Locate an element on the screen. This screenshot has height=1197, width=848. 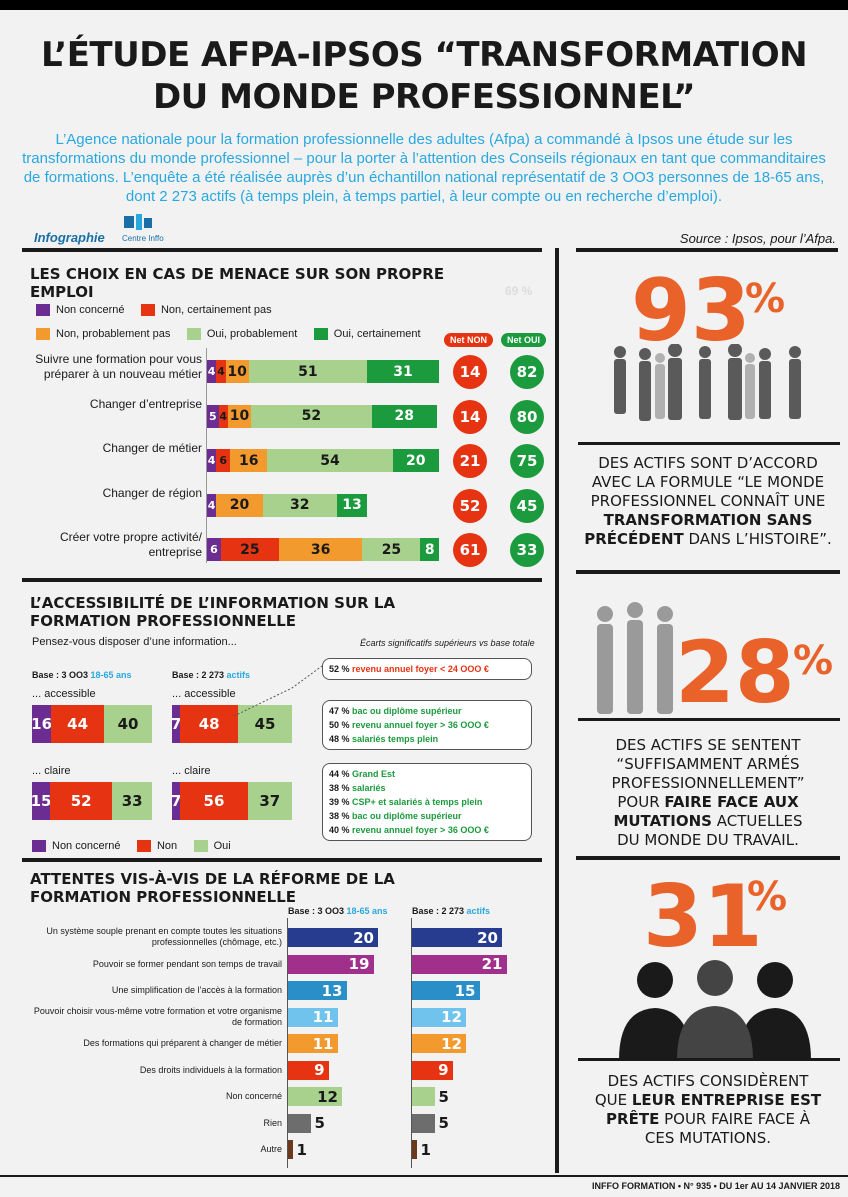
bar-segment: 37 is located at coordinates (269, 801).